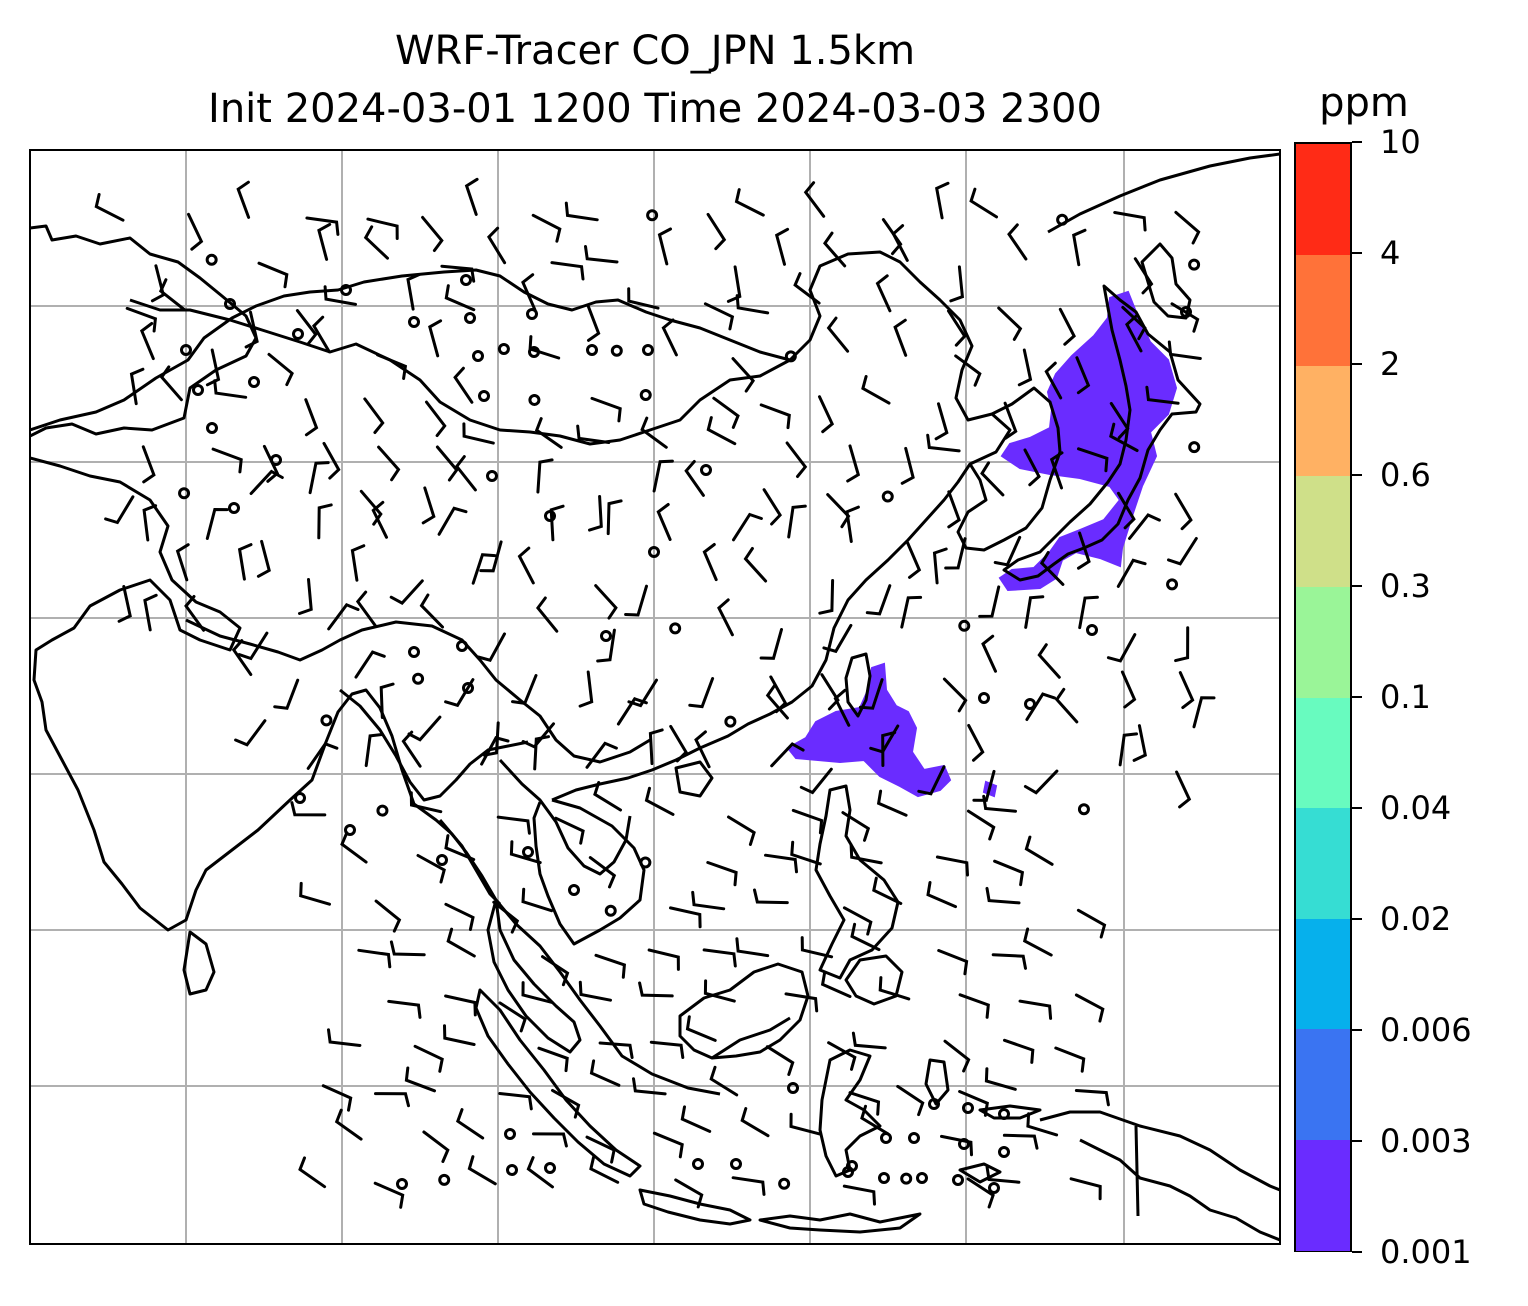  Describe the element at coordinates (980, 1173) in the screenshot. I see `coast-timor` at that location.